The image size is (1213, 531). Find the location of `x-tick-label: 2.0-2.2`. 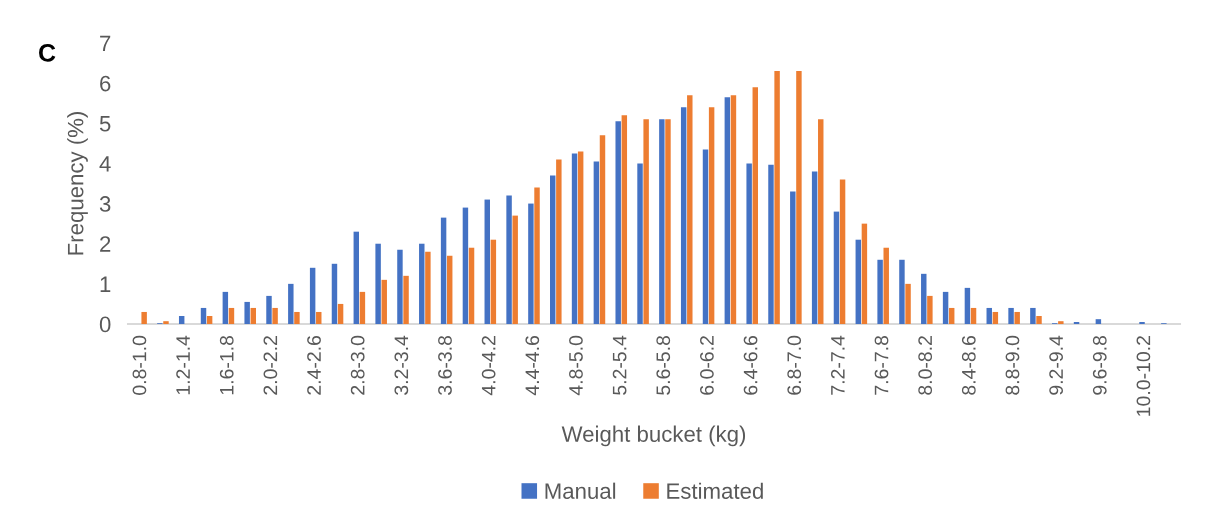

x-tick-label: 2.0-2.2 is located at coordinates (270, 365).